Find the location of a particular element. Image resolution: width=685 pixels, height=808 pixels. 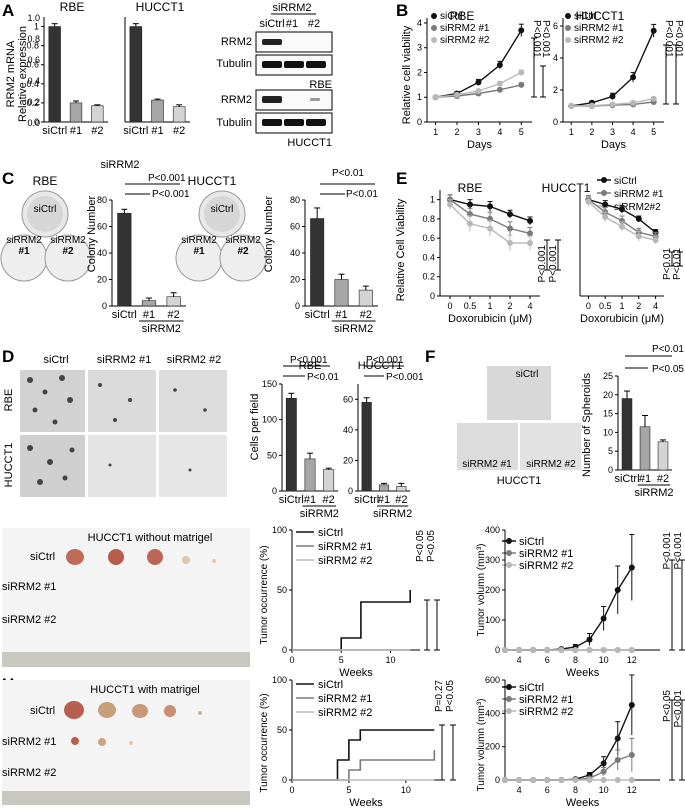

C-RBE-xlabel-1: #1 is located at coordinates (149, 315).